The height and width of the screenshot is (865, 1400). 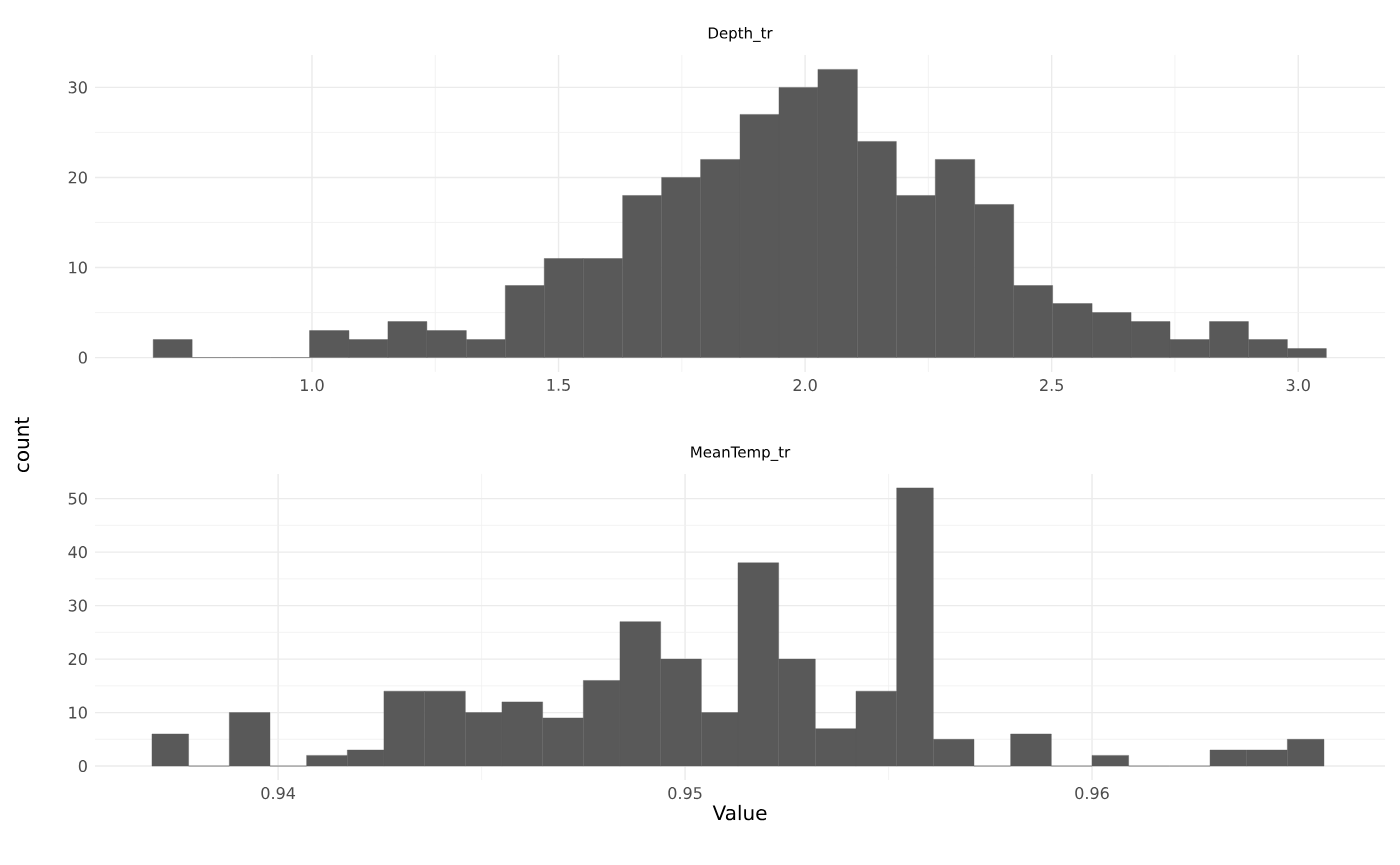 I want to click on x-tick-label: 0.96, so click(x=1092, y=793).